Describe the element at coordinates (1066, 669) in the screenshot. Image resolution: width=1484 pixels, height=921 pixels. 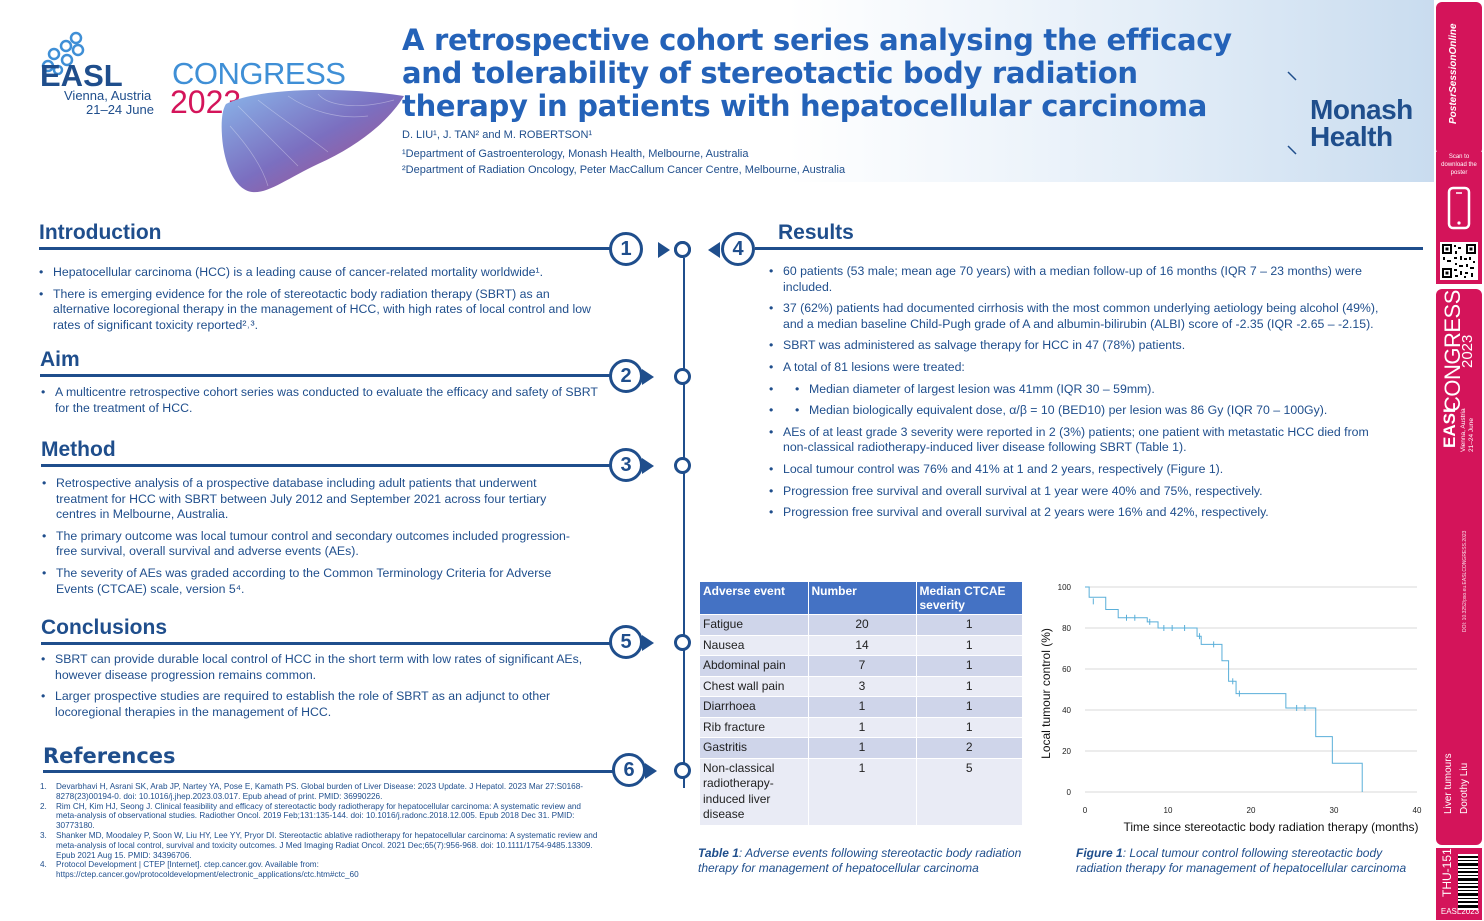
I see `y-tick-label: 60` at that location.